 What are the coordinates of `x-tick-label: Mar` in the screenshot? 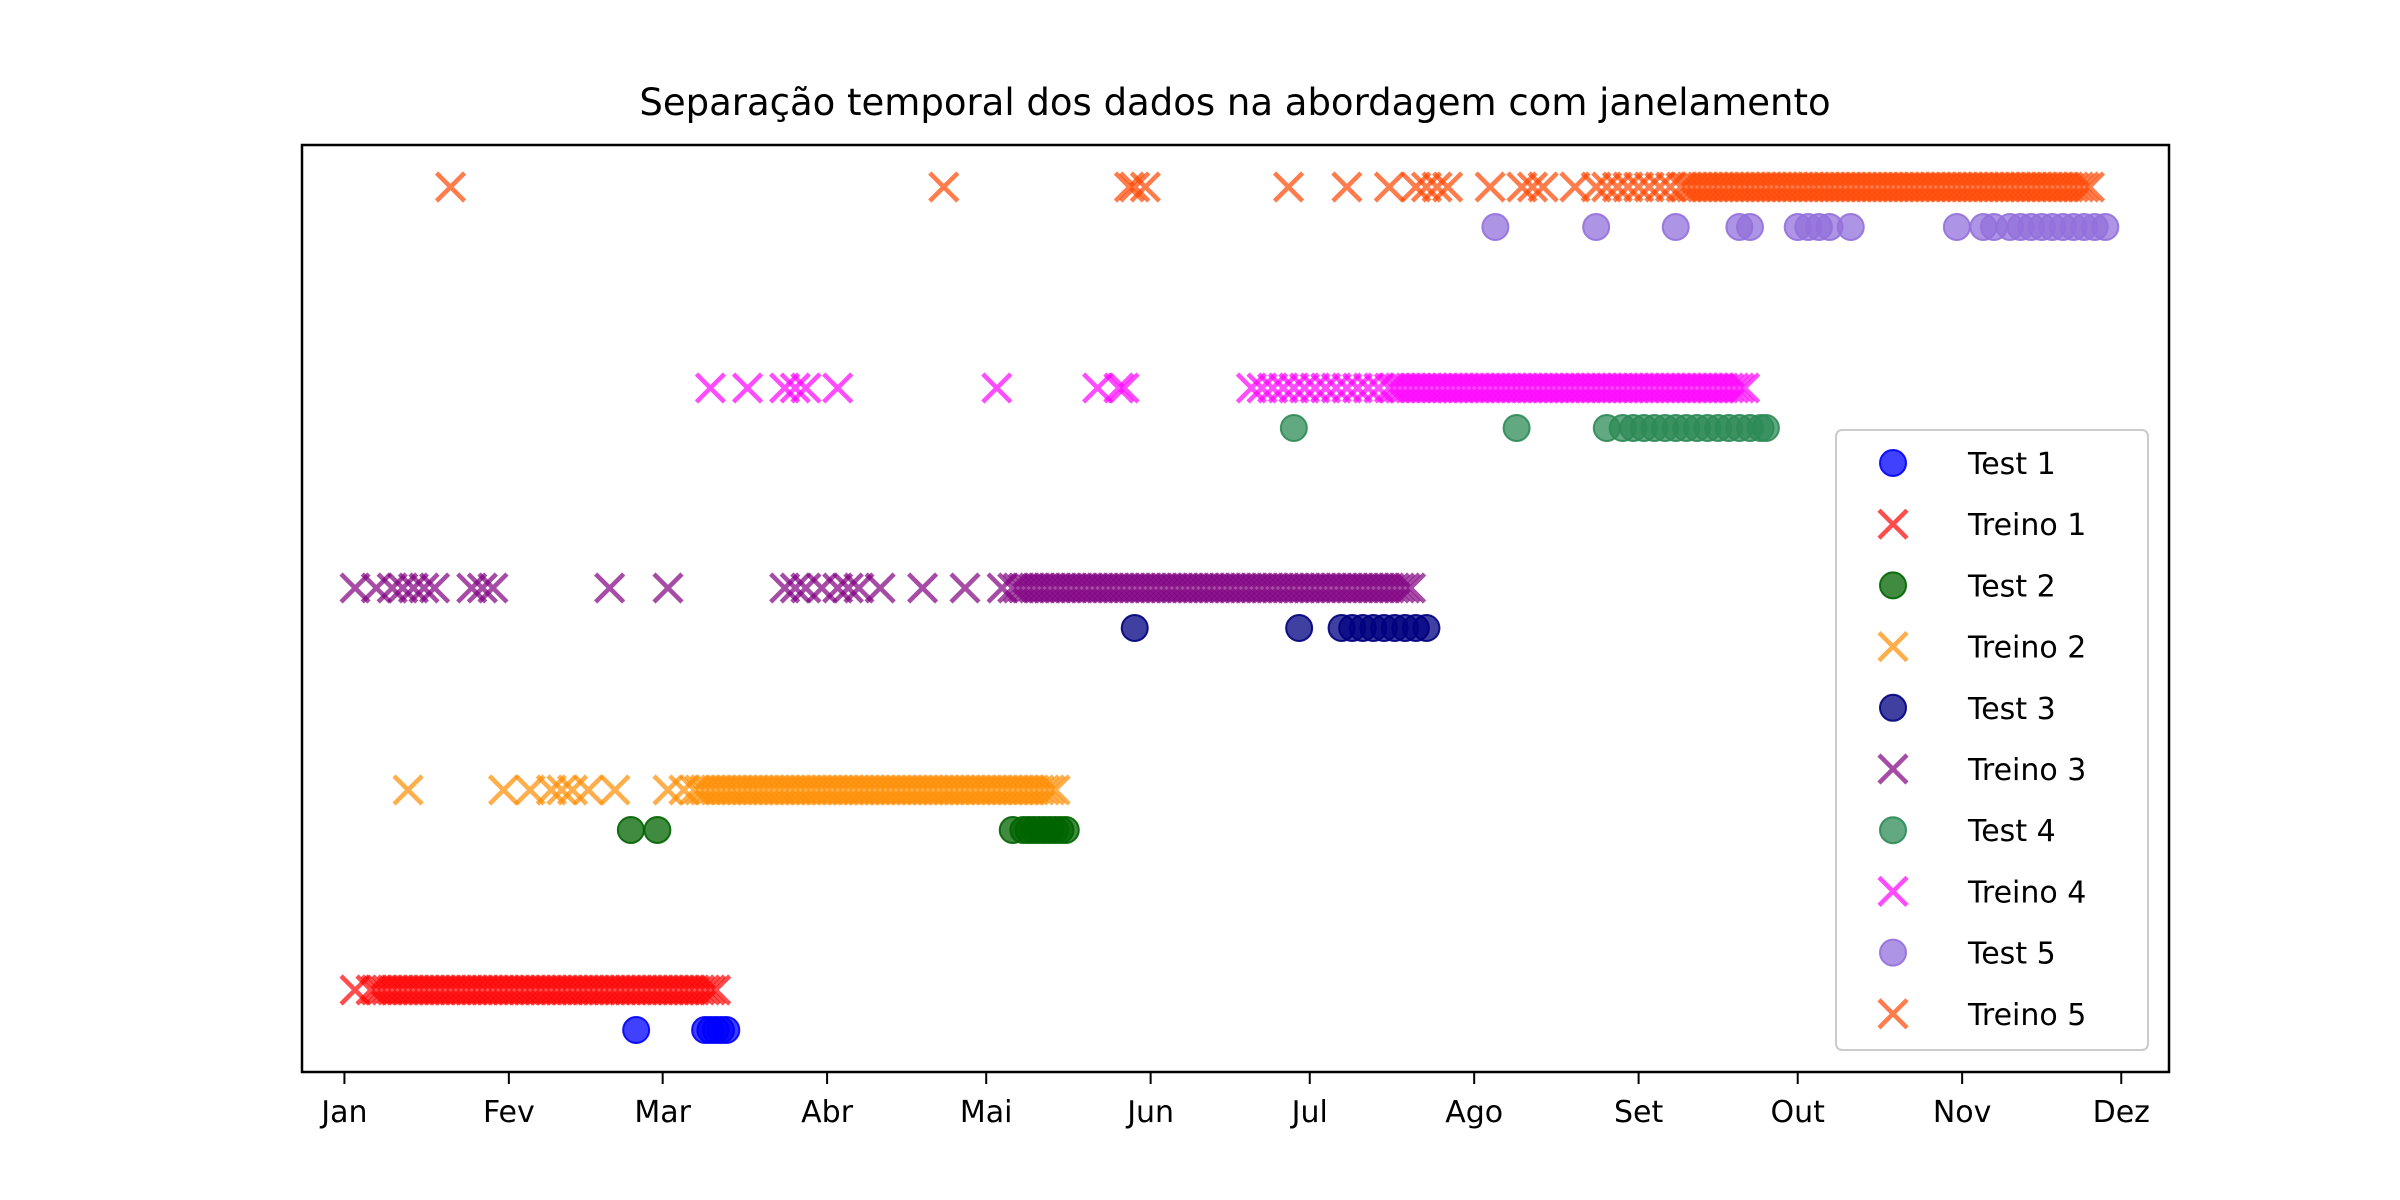 It's located at (662, 1112).